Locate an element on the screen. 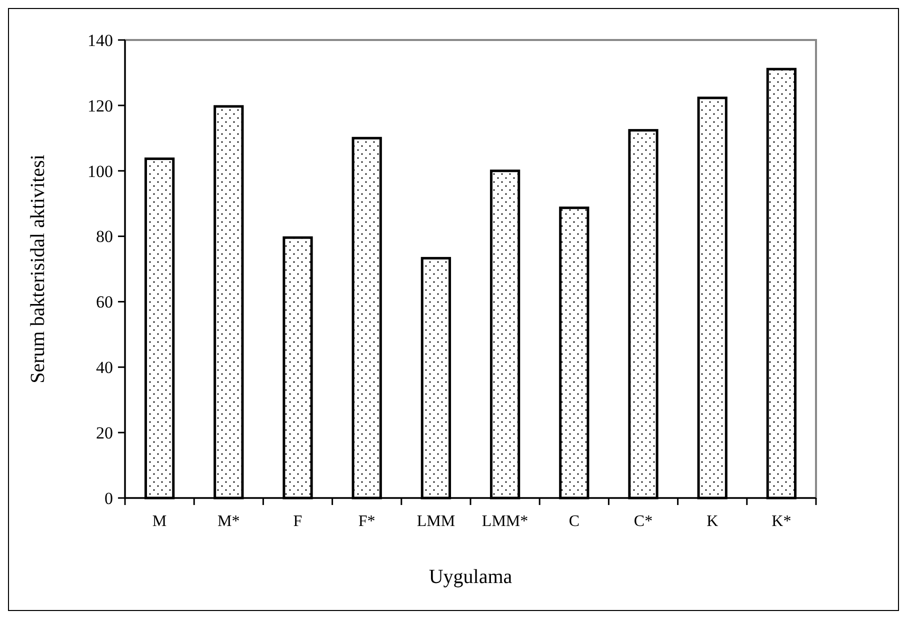  x-tick-label: M* is located at coordinates (229, 521).